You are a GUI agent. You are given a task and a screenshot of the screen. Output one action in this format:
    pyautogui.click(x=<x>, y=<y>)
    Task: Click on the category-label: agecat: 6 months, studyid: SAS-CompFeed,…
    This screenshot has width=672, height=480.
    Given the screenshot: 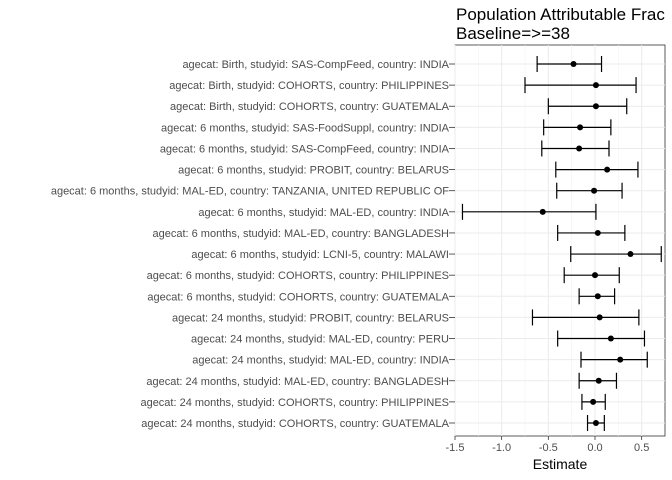 What is the action you would take?
    pyautogui.click(x=305, y=149)
    